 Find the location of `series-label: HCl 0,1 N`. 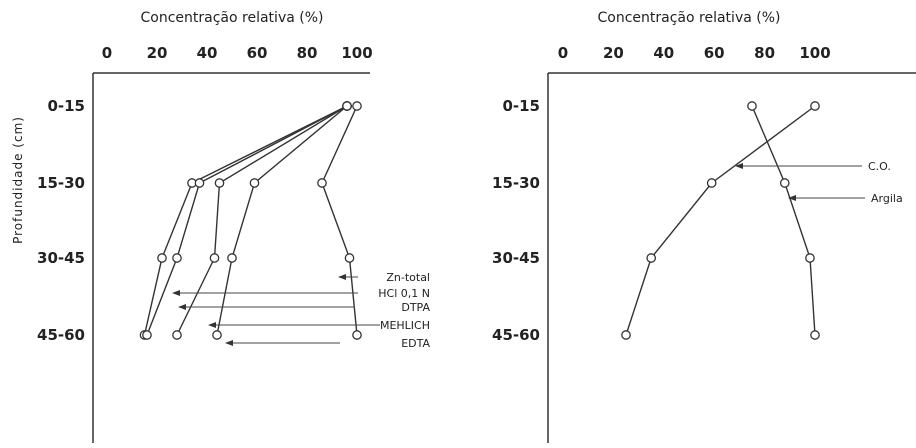

series-label: HCl 0,1 N is located at coordinates (404, 293).